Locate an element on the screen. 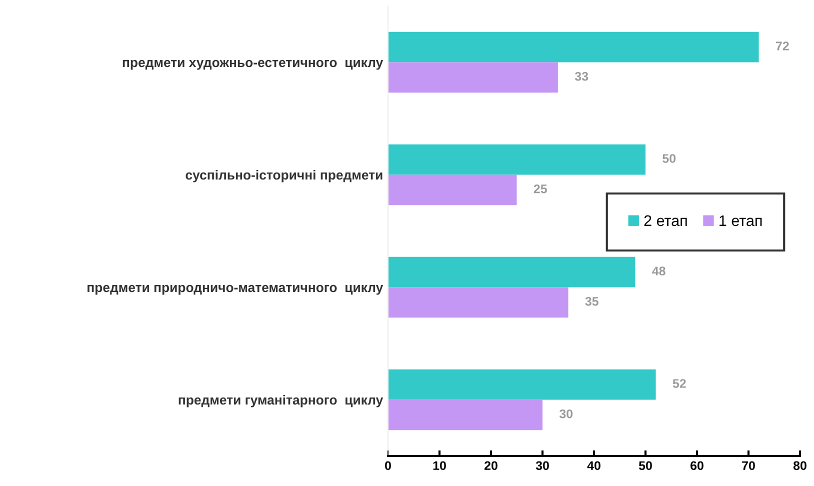 The height and width of the screenshot is (486, 814). data-label: 30 is located at coordinates (566, 413).